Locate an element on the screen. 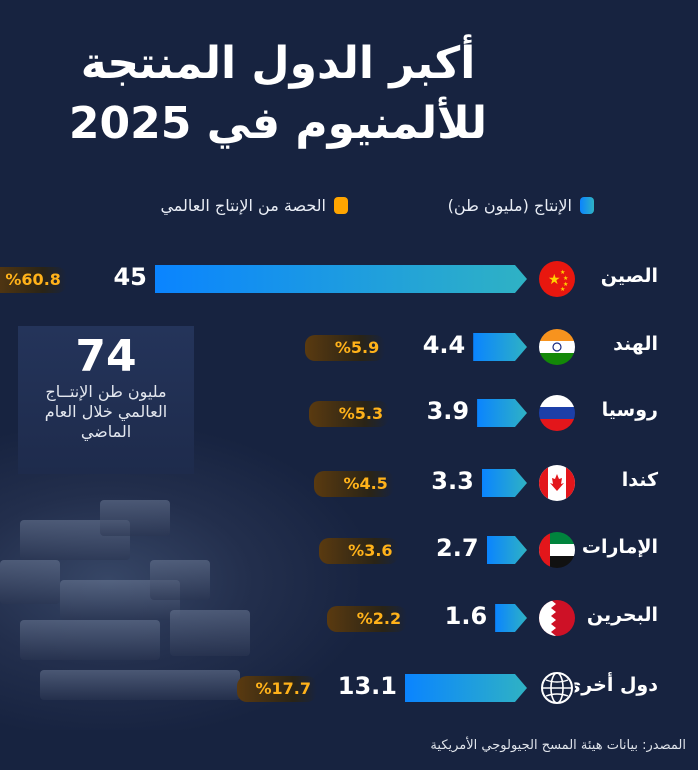 This screenshot has width=698, height=770. production-value: 13.1 is located at coordinates (367, 686).